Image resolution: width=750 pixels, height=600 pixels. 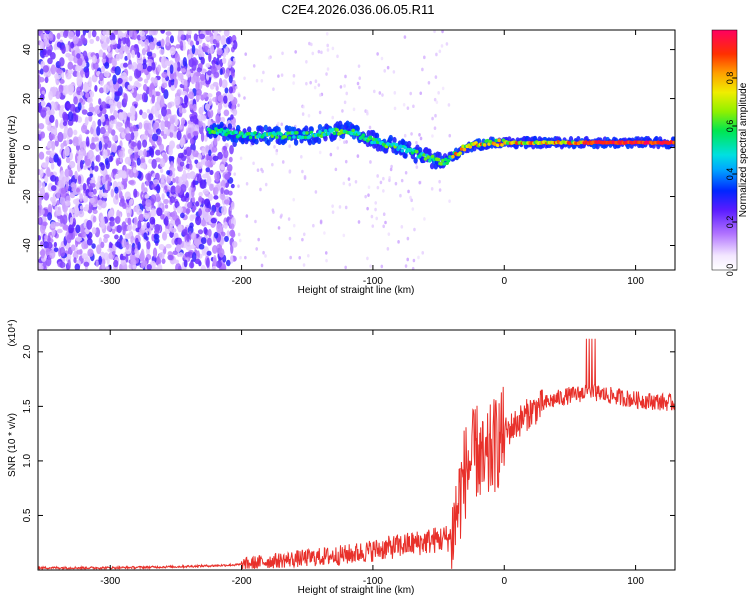 What do you see at coordinates (635, 581) in the screenshot?
I see `x-tick-label: 100` at bounding box center [635, 581].